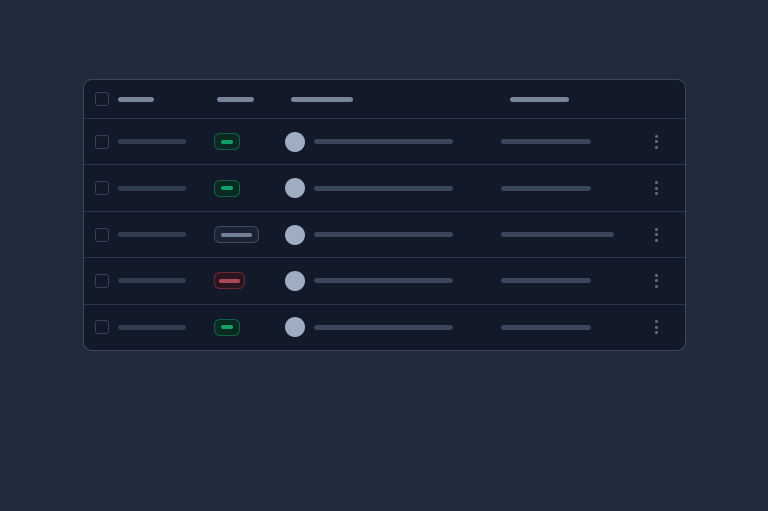 The image size is (768, 511). I want to click on header-bar-member, so click(321, 99).